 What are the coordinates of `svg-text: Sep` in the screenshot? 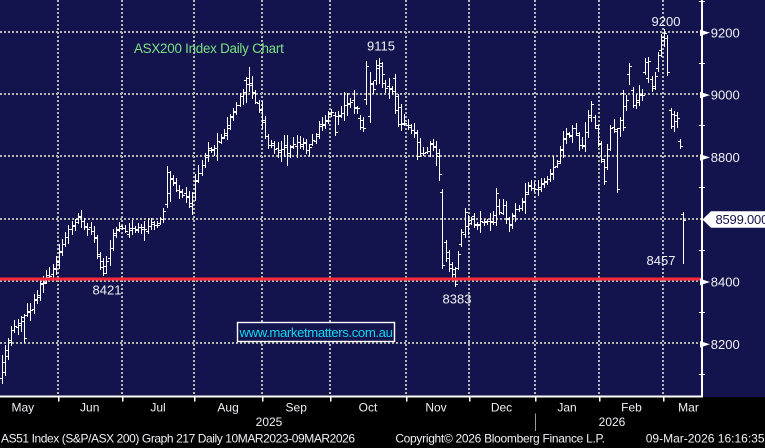 It's located at (297, 408).